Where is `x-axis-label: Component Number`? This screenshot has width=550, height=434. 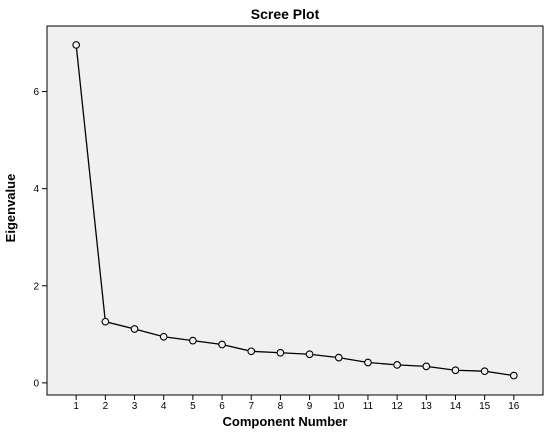 x-axis-label: Component Number is located at coordinates (285, 421).